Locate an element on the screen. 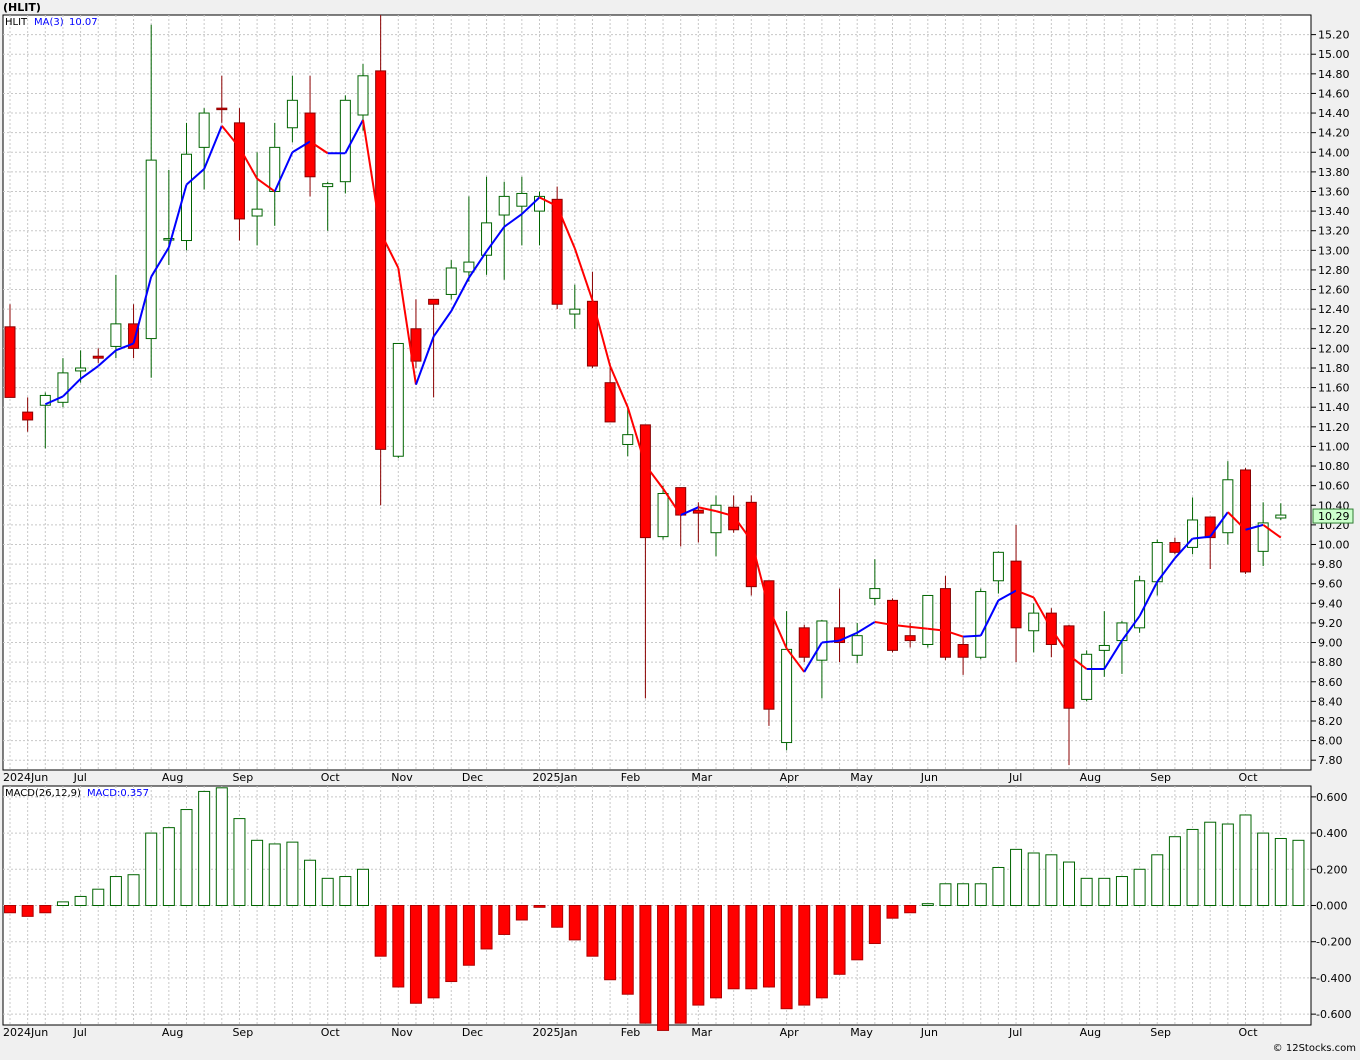  macd-x-tick-label: 2025Jan is located at coordinates (555, 1032).